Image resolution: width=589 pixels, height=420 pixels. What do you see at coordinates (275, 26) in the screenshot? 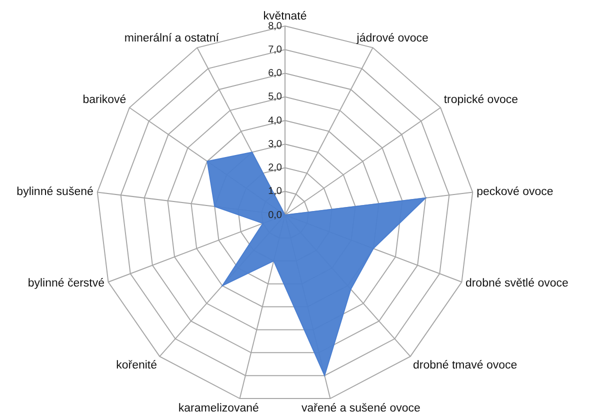
I see `y-tick-label: 8,0` at bounding box center [275, 26].